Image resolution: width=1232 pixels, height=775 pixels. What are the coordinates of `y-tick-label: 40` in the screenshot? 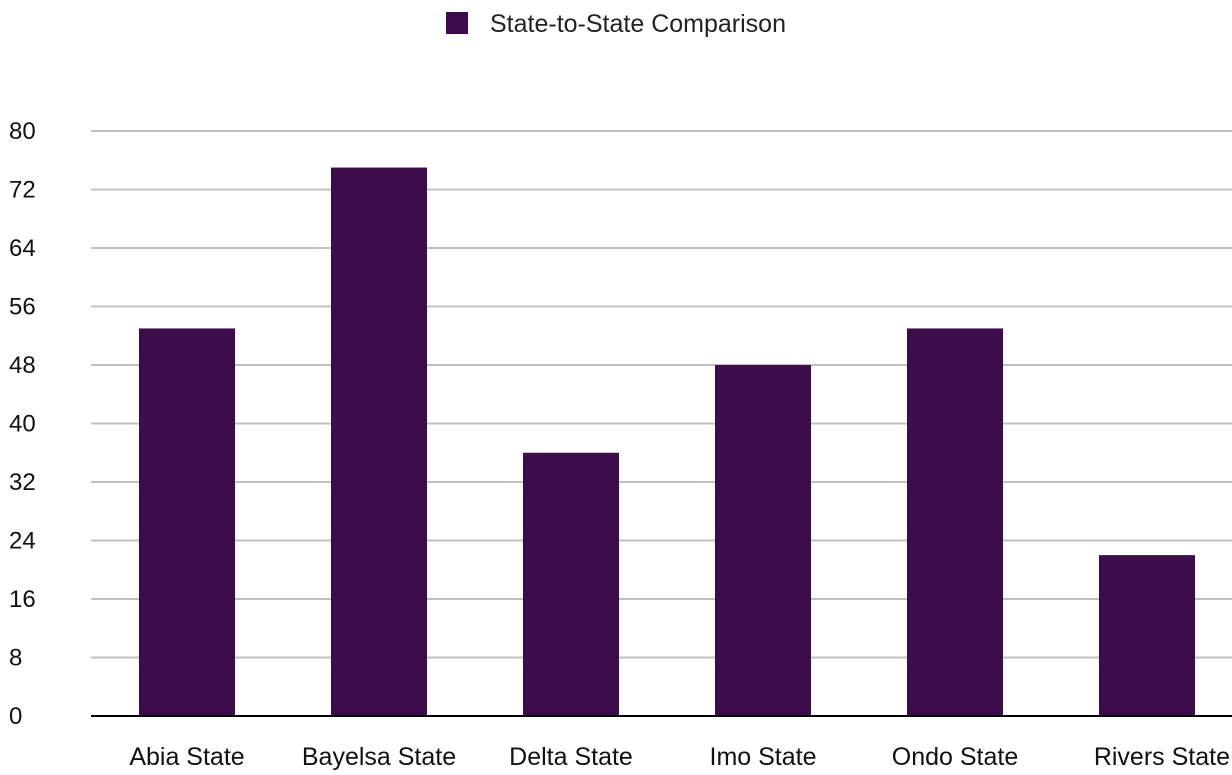 It's located at (22, 424).